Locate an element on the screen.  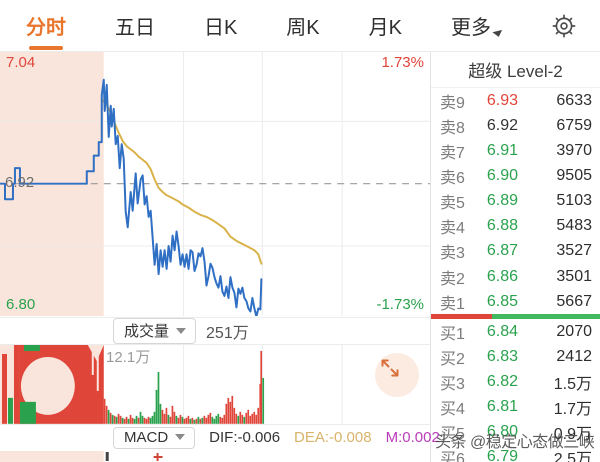
level2-price: 6.85 is located at coordinates (502, 301).